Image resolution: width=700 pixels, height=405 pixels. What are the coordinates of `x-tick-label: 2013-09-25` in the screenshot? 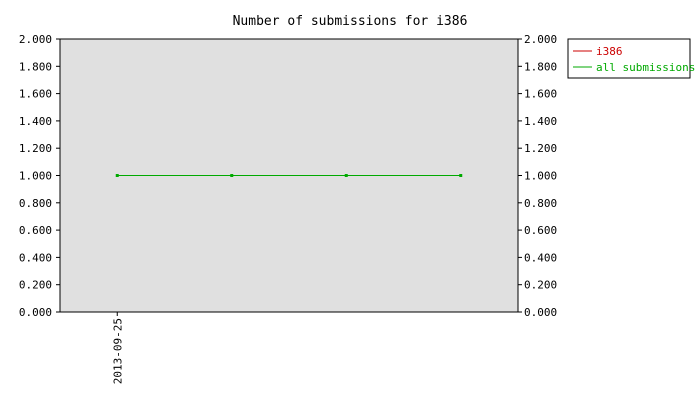 It's located at (117, 351).